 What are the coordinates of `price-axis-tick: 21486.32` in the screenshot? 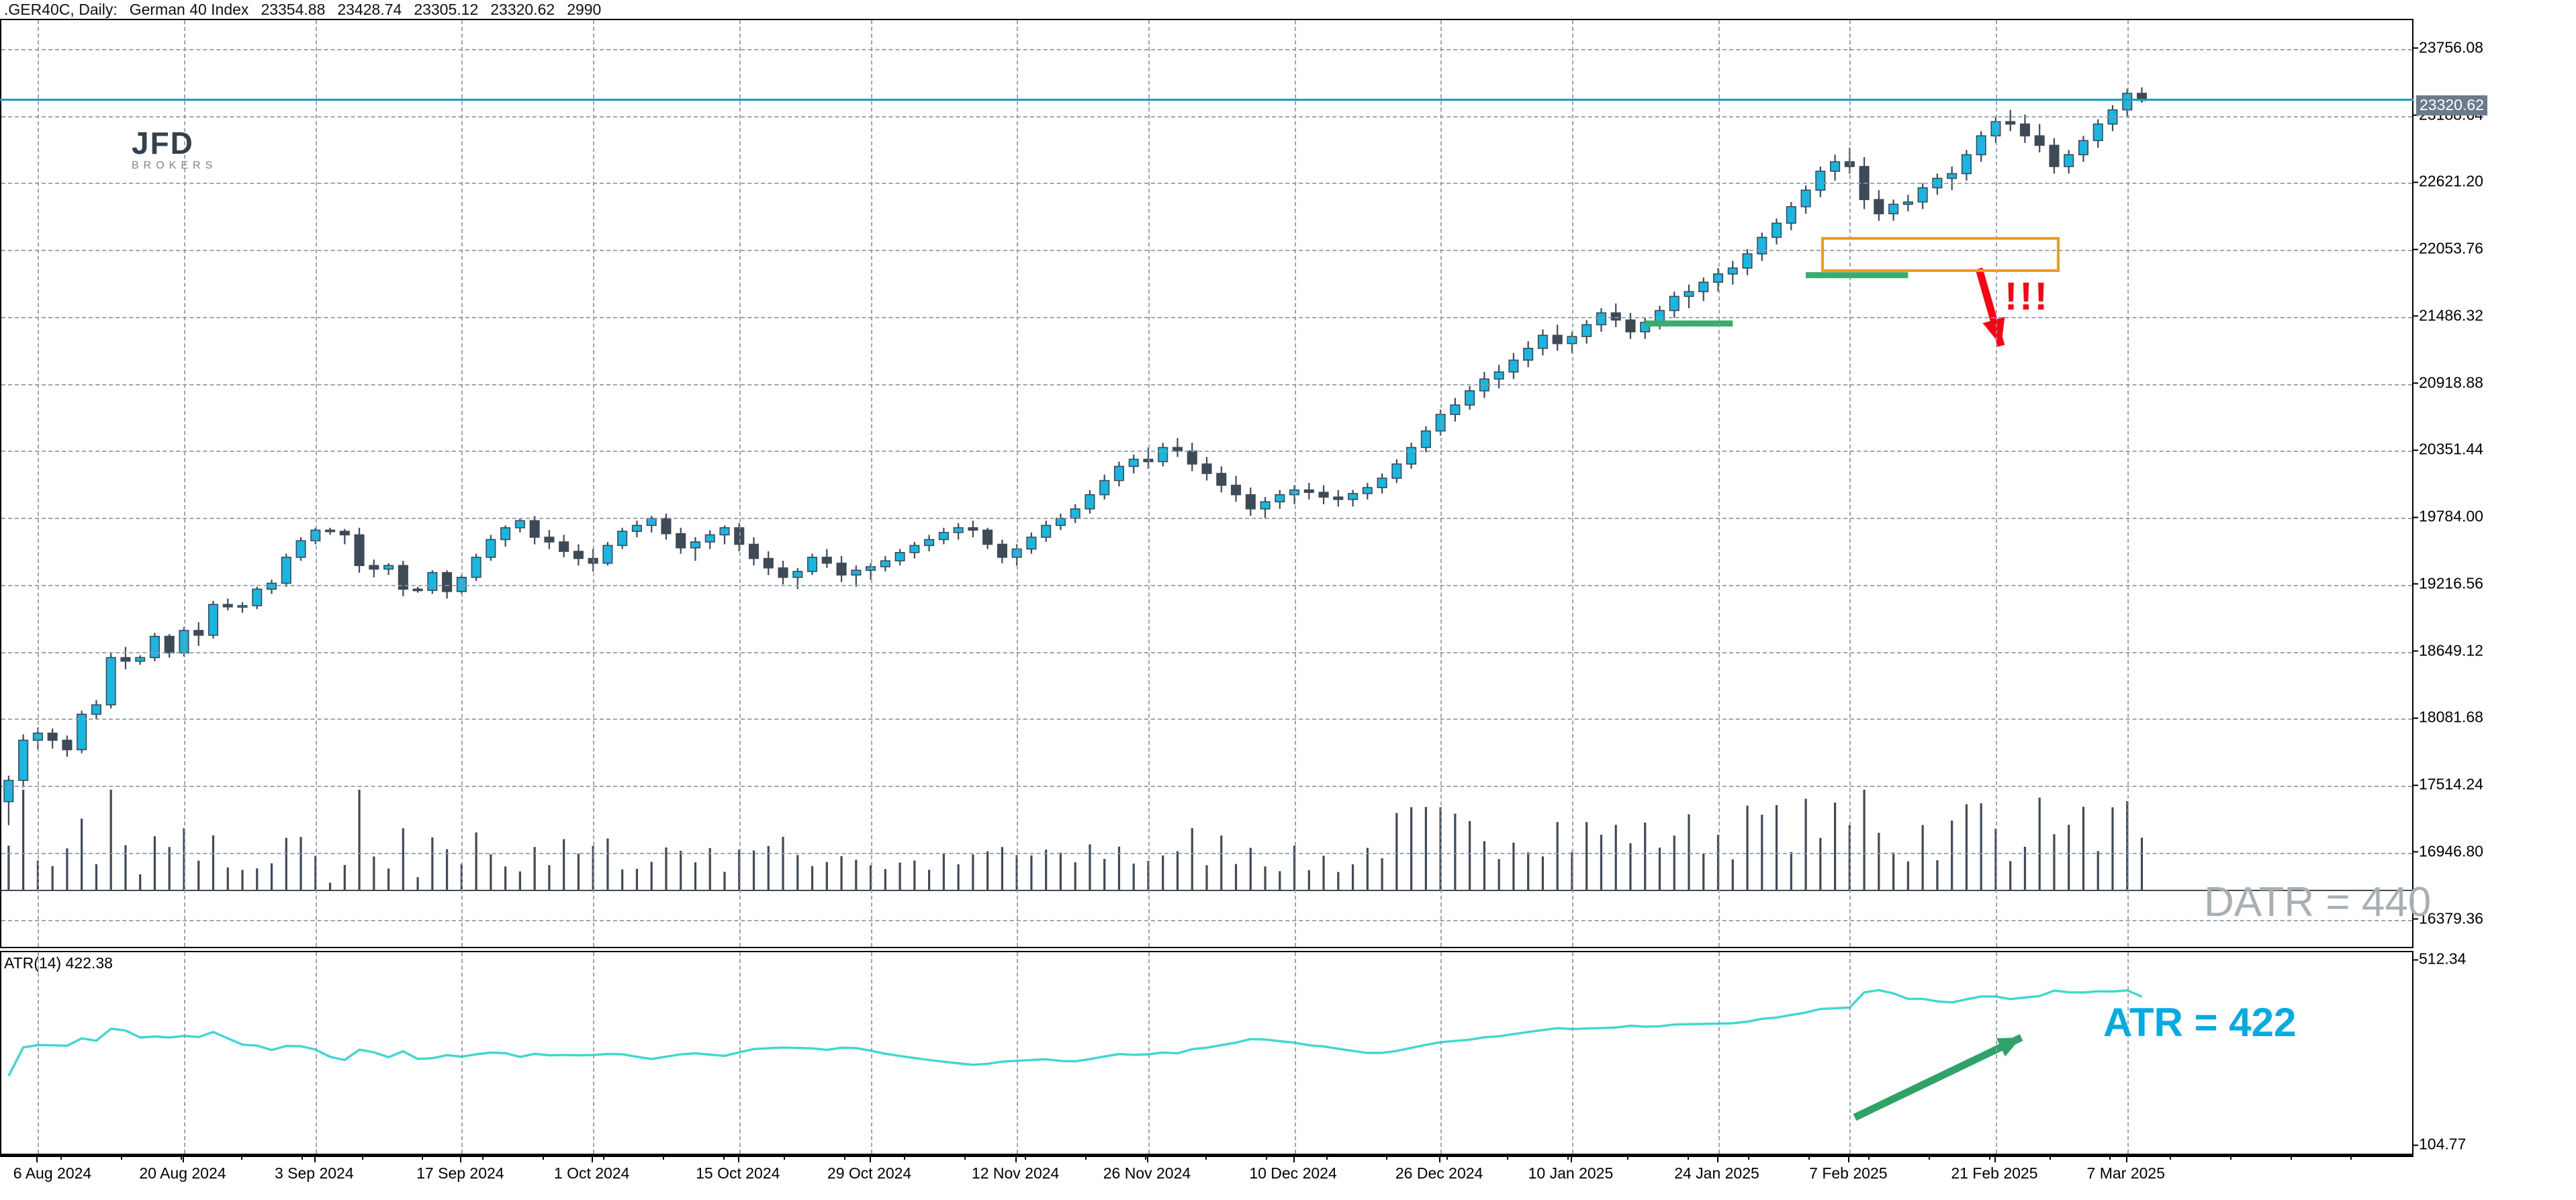 It's located at (2448, 315).